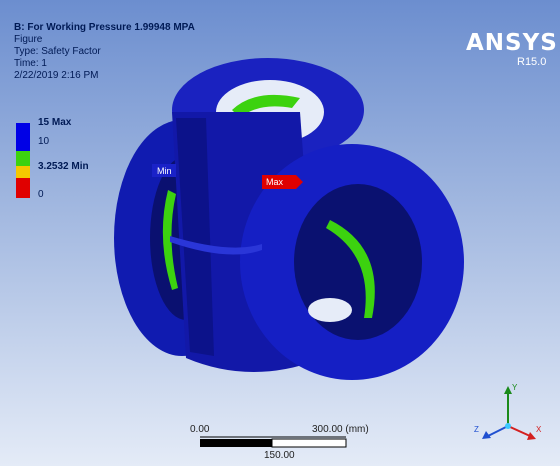  I want to click on max-probe-flag, so click(282, 182).